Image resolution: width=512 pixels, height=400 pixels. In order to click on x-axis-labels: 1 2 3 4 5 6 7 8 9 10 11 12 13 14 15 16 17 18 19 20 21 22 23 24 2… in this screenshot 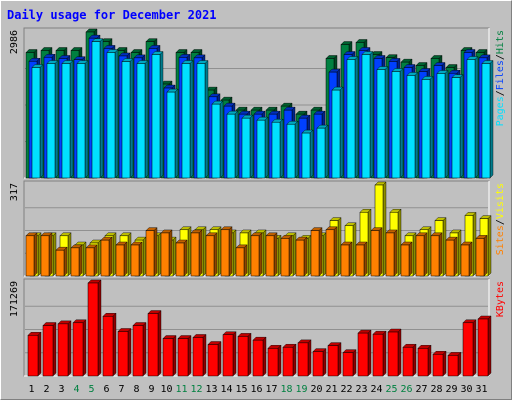, I will do `click(257, 389)`.